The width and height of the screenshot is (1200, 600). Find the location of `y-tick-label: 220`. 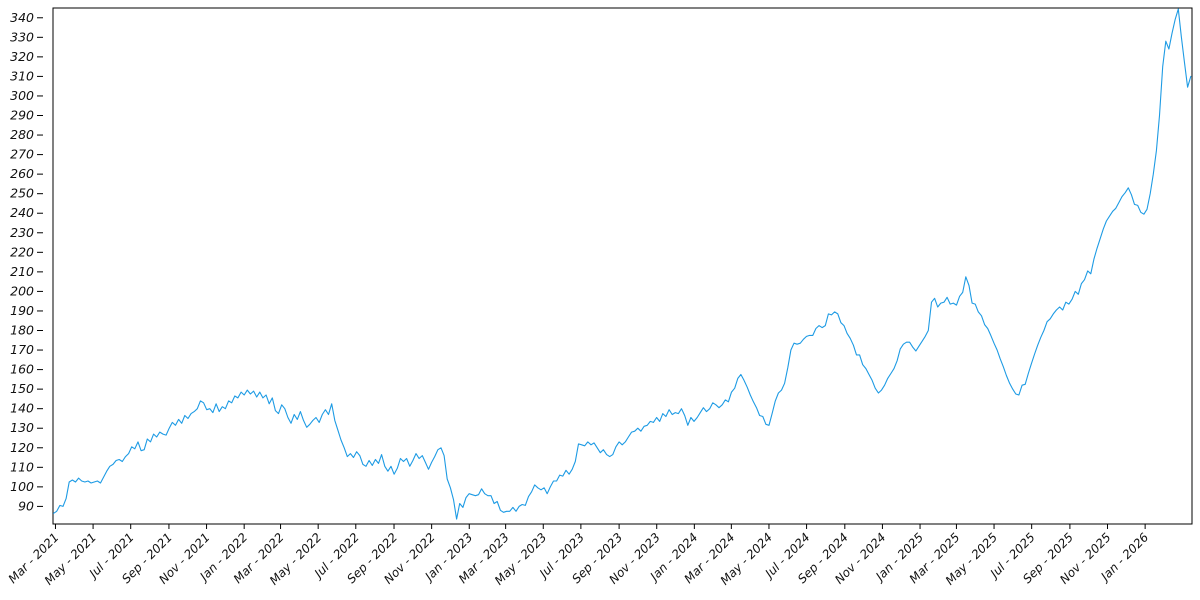

y-tick-label: 220 is located at coordinates (22, 251).